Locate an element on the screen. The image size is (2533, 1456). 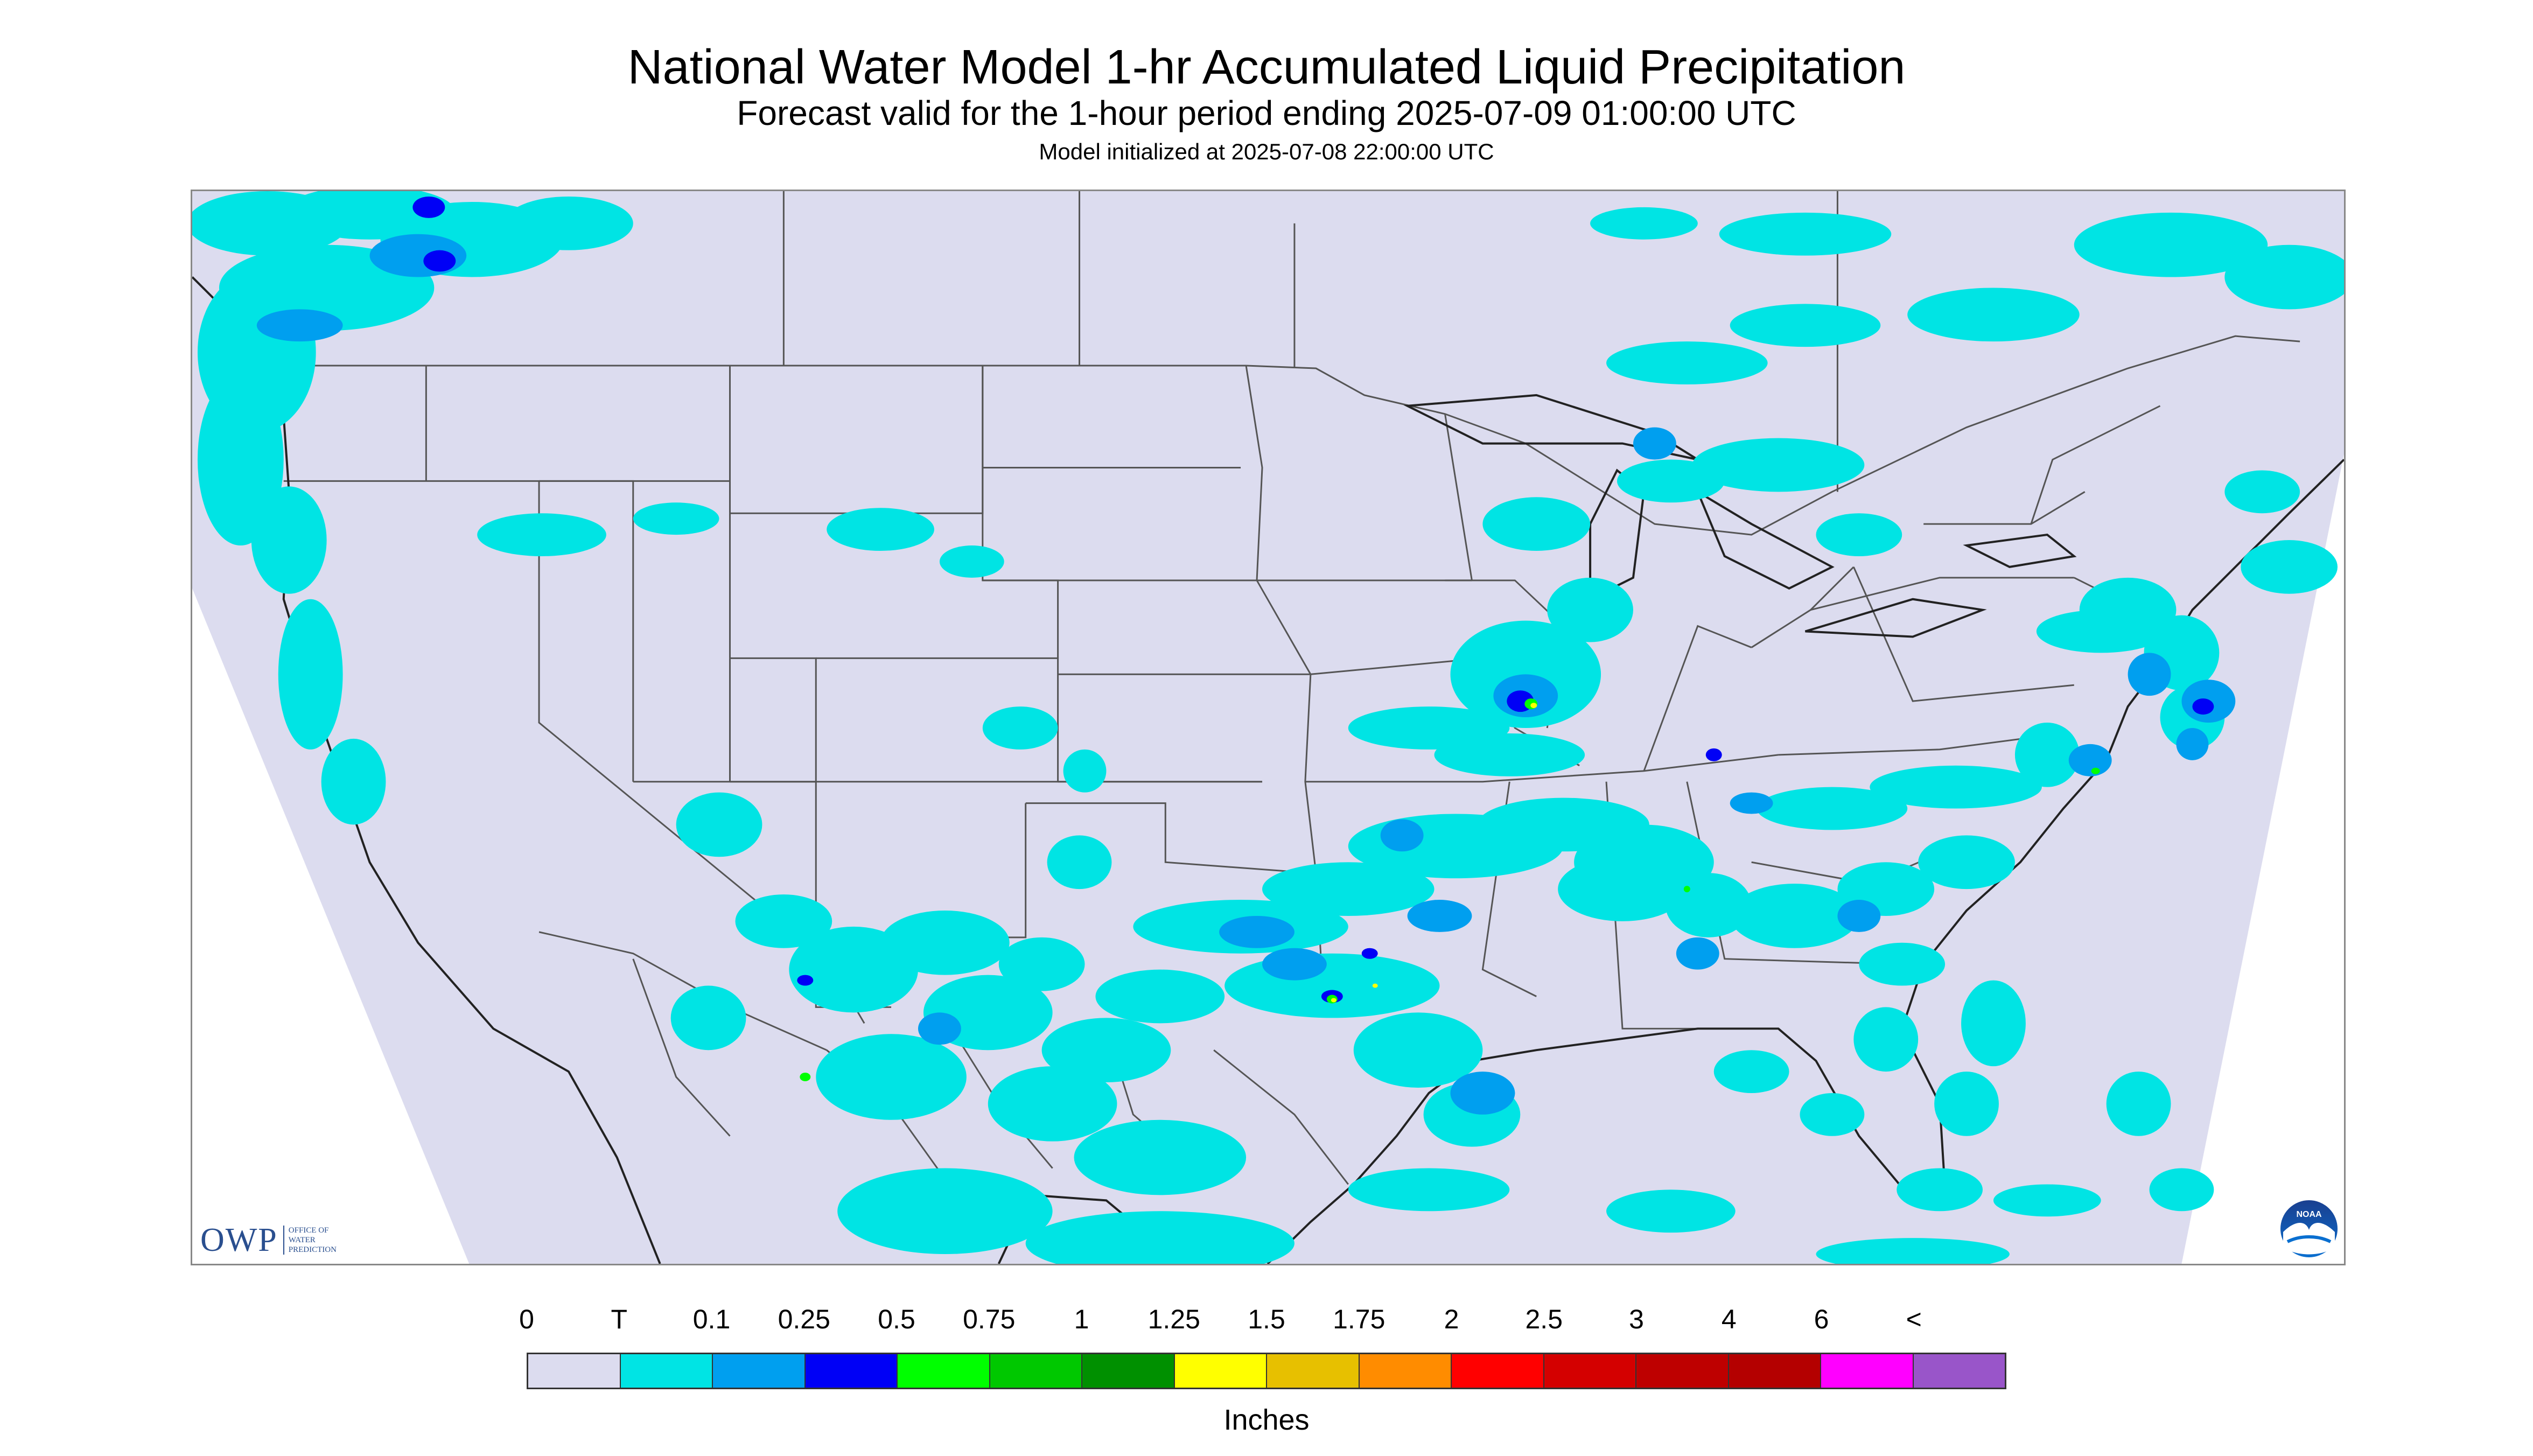
legend-tick-label: 1.75 is located at coordinates (1359, 1319).